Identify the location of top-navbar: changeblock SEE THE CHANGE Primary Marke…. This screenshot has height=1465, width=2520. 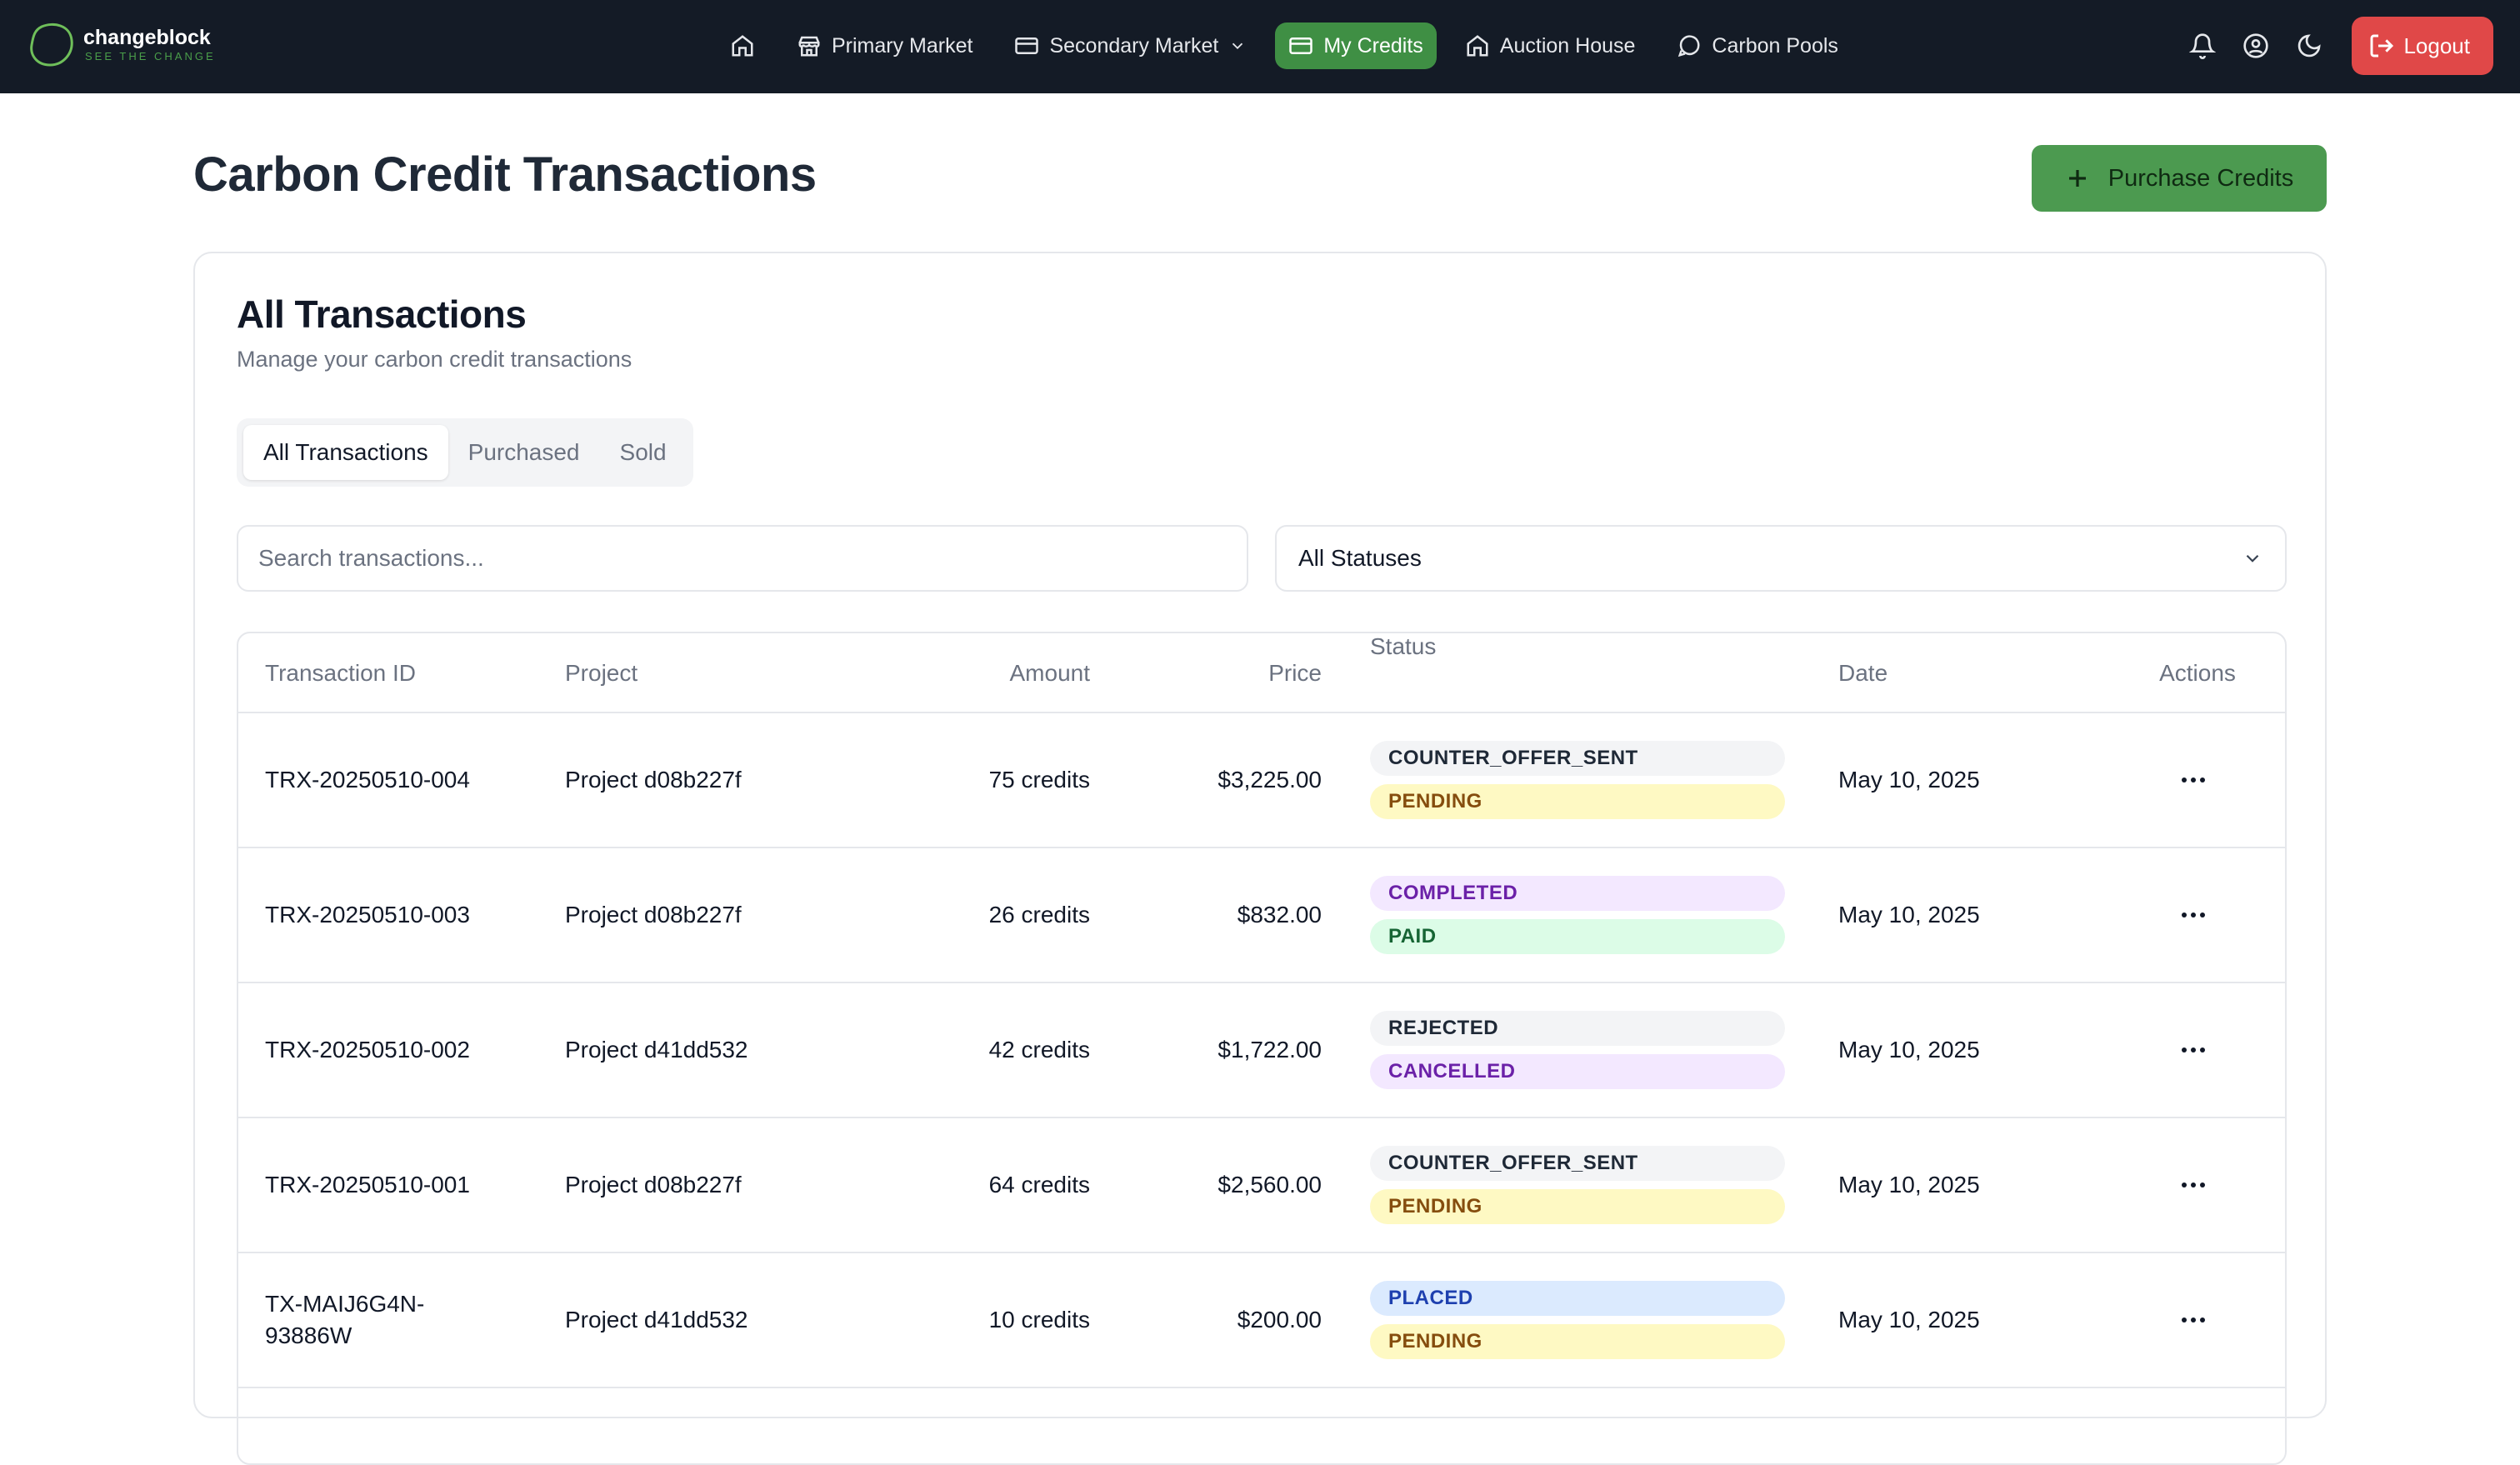
(1260, 46).